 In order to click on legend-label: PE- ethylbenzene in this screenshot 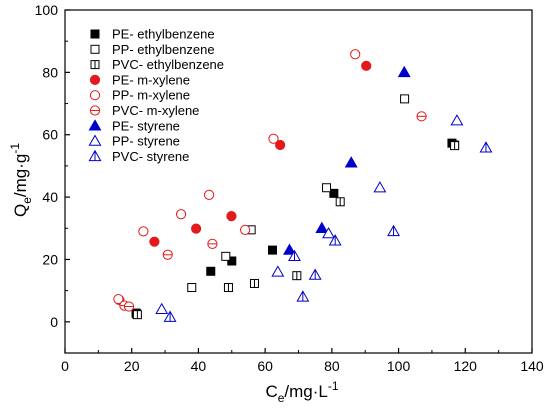, I will do `click(163, 34)`.